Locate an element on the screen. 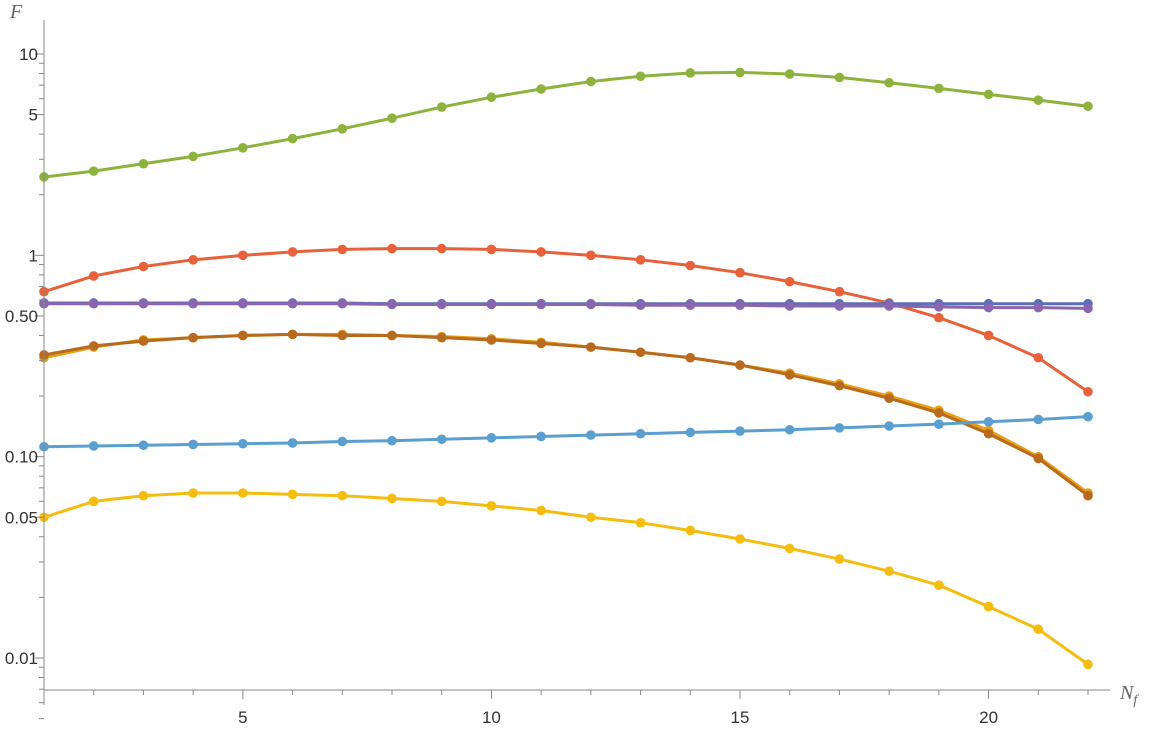 This screenshot has height=730, width=1152. y-tick-label: 0.01 is located at coordinates (21, 658).